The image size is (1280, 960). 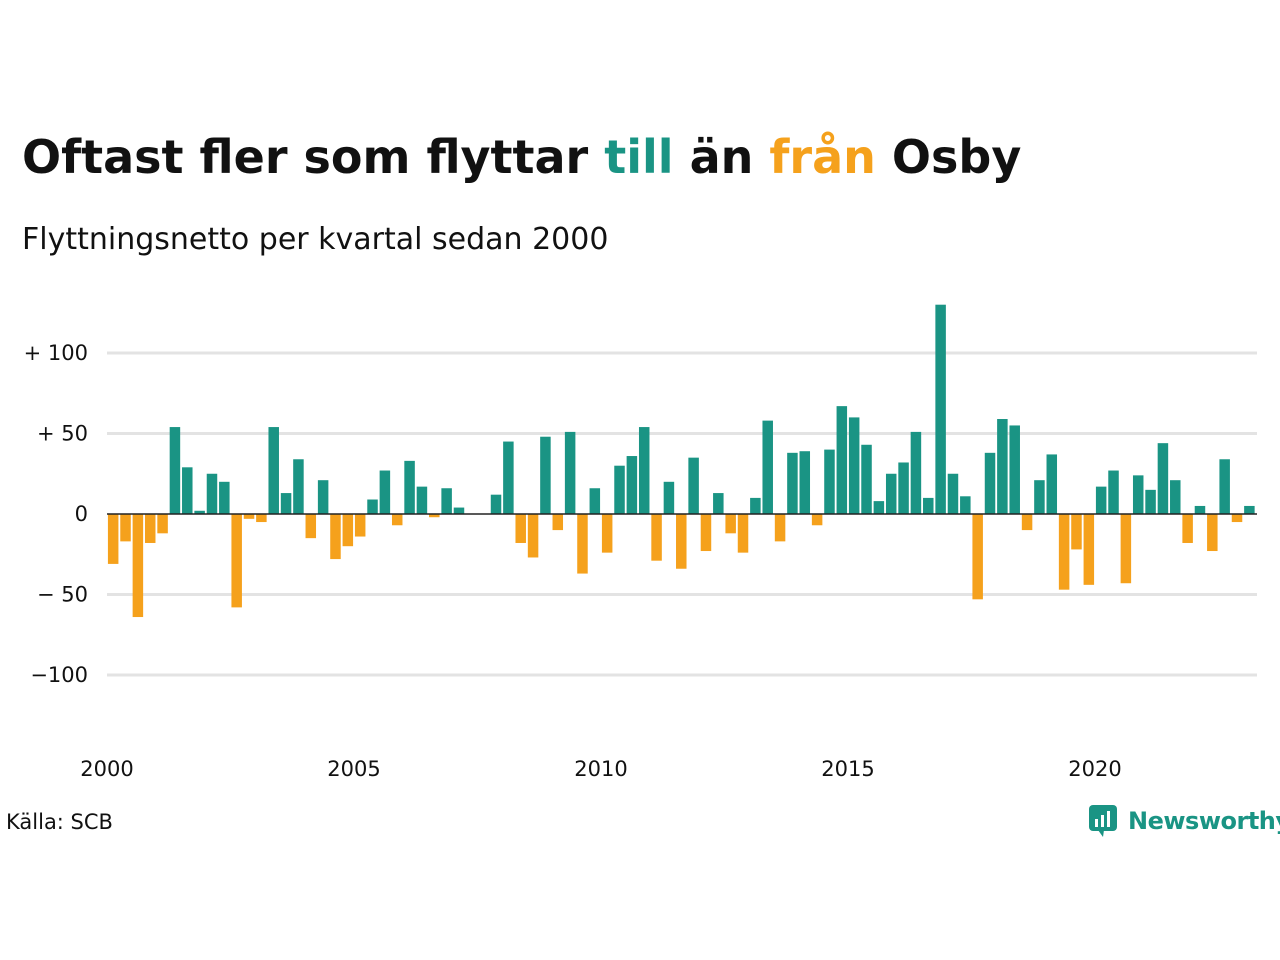 I want to click on title-part-5: Osby, so click(x=948, y=157).